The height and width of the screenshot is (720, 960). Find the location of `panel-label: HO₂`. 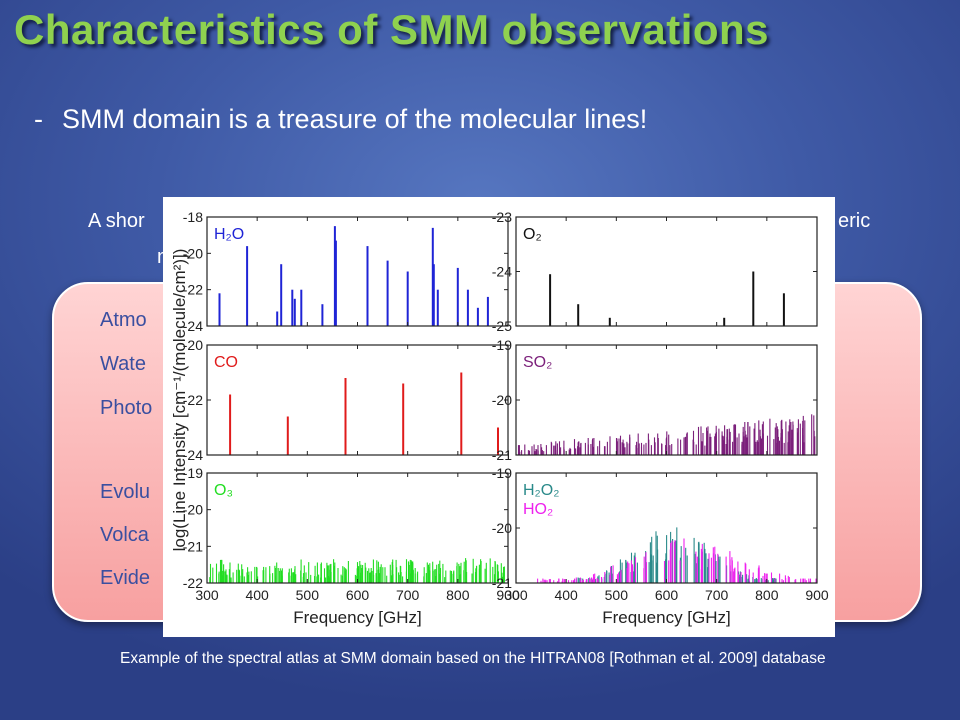

panel-label: HO₂ is located at coordinates (538, 509).